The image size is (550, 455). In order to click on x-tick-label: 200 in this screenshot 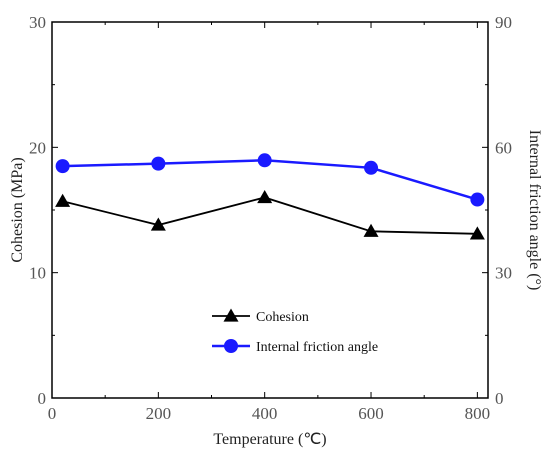, I will do `click(159, 413)`.